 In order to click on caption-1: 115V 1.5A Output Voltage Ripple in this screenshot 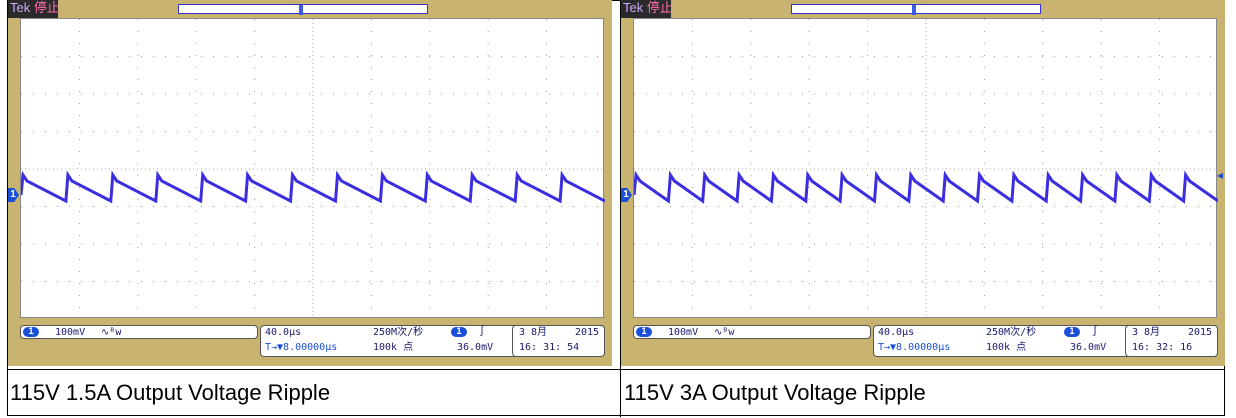, I will do `click(170, 392)`.